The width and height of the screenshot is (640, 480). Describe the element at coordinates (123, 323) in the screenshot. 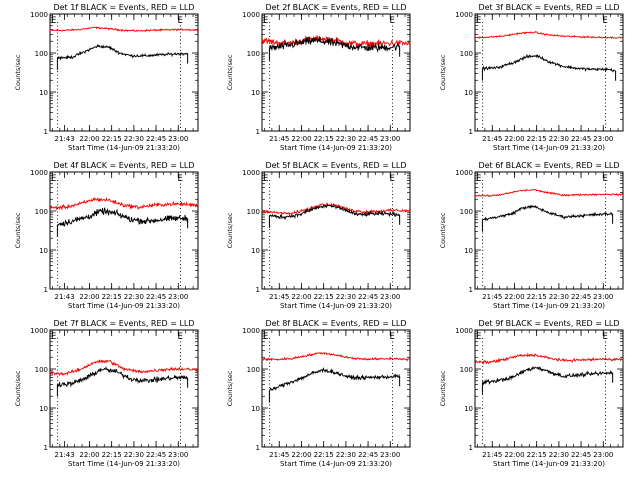

I see `panel-title: Det 7f BLACK = Events, RED = LLD` at that location.